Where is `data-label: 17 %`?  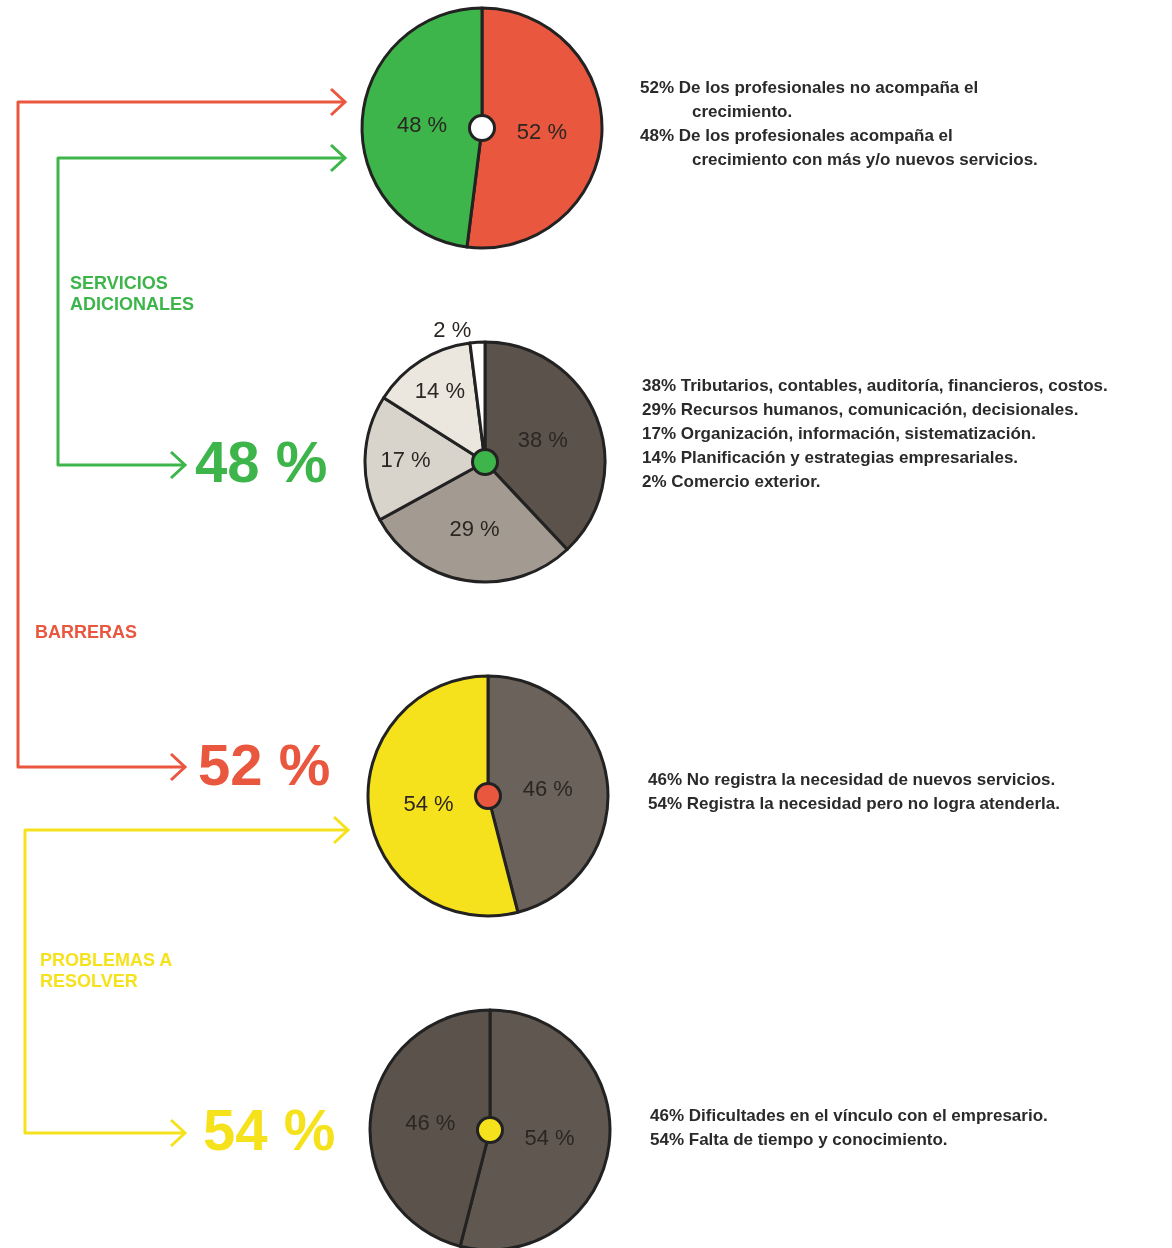
data-label: 17 % is located at coordinates (405, 459).